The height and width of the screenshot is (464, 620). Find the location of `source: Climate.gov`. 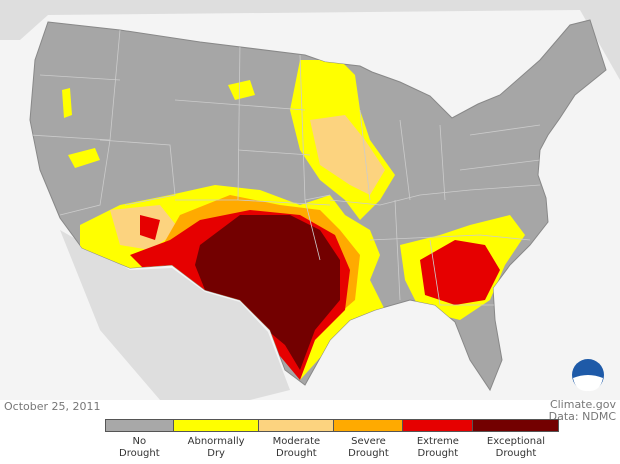

source: Climate.gov is located at coordinates (582, 404).